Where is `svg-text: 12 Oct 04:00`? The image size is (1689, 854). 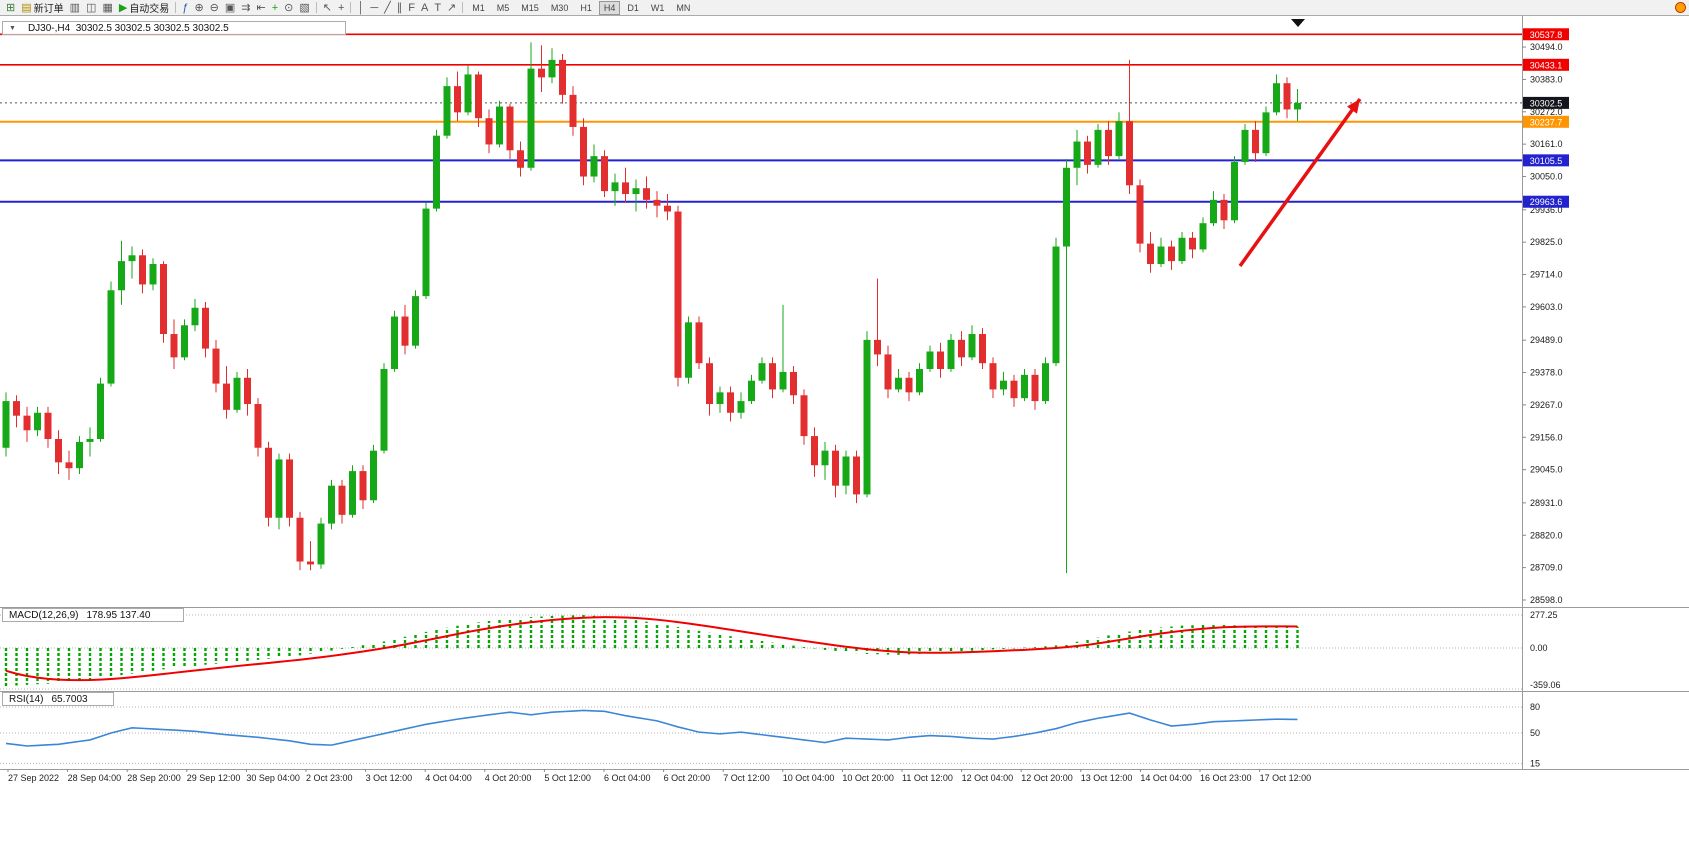
svg-text: 12 Oct 04:00 is located at coordinates (988, 778).